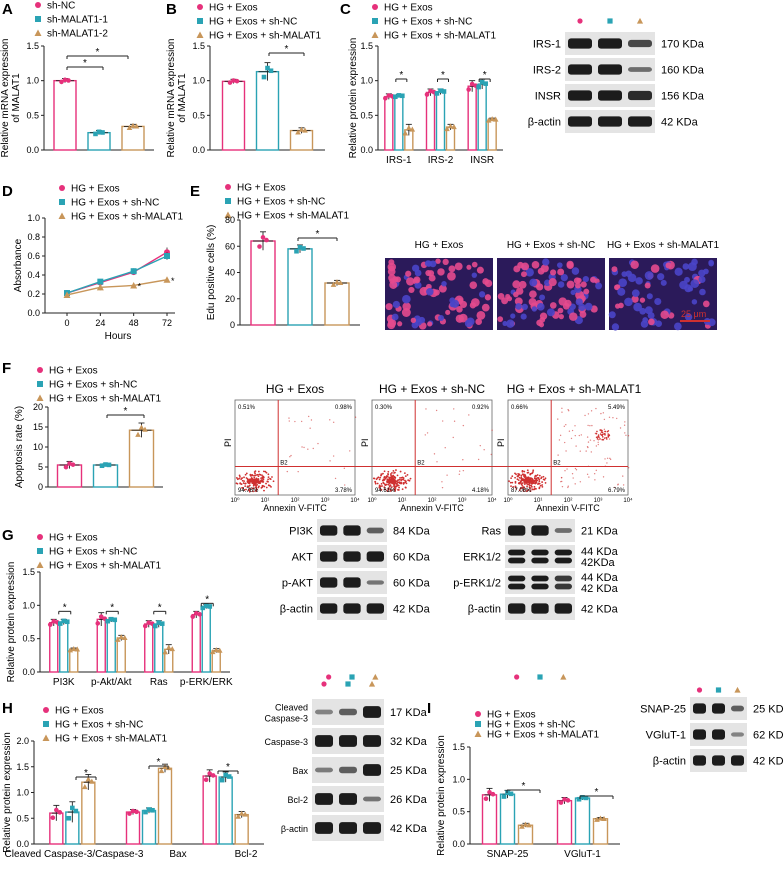  Describe the element at coordinates (230, 299) in the screenshot. I see `y-tick-label: 20` at that location.